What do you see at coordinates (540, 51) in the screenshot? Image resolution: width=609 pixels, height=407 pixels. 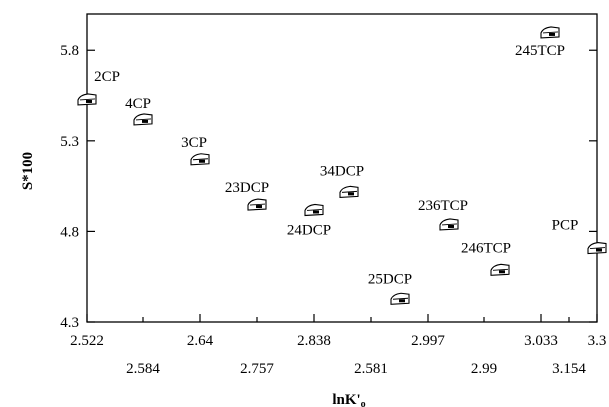 I see `point-label: 245TCP` at bounding box center [540, 51].